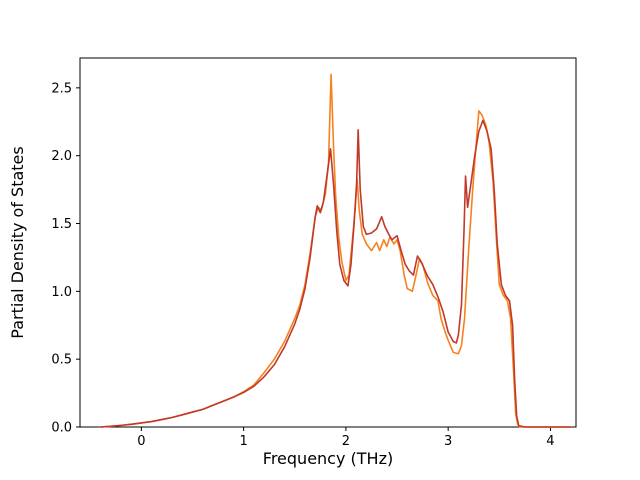  I want to click on x-tick-label: 1, so click(243, 441).